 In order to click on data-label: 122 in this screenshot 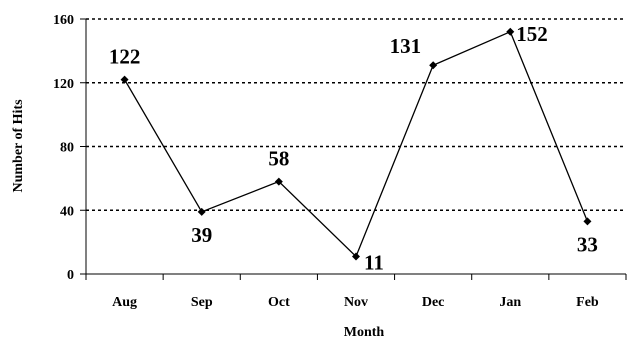, I will do `click(125, 57)`.